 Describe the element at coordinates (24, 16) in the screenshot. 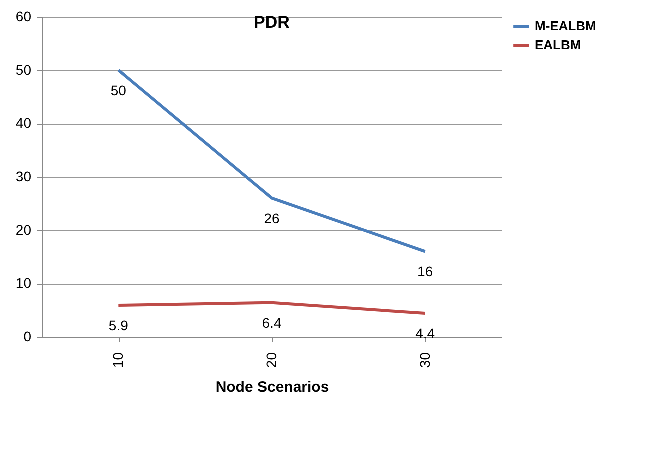

I see `y-tick-label: 60` at that location.